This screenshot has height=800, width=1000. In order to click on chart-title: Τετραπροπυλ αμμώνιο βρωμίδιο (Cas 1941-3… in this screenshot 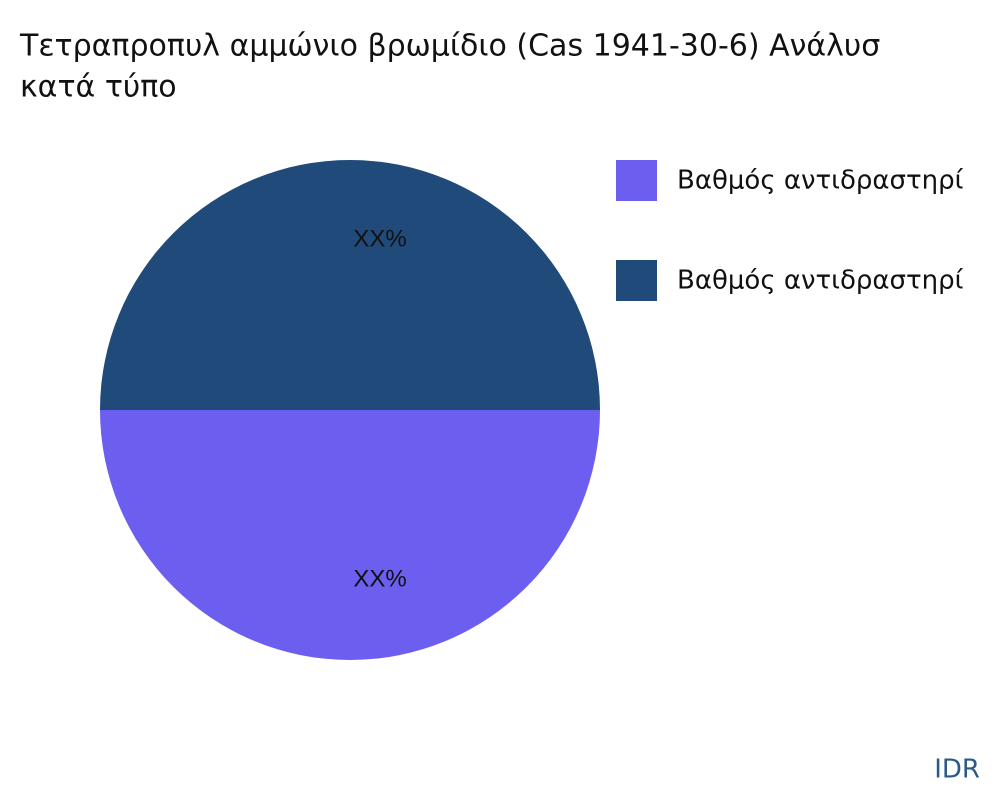, I will do `click(449, 46)`.